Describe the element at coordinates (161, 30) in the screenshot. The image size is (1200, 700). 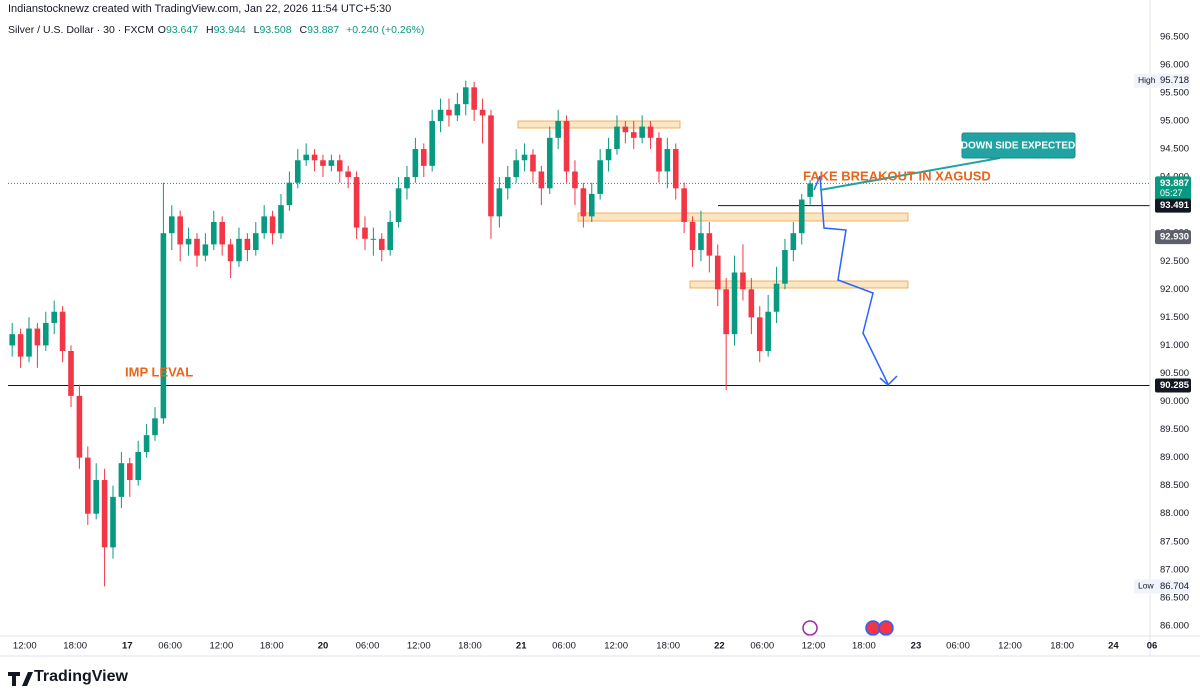
I see `ohlc-label: O` at that location.